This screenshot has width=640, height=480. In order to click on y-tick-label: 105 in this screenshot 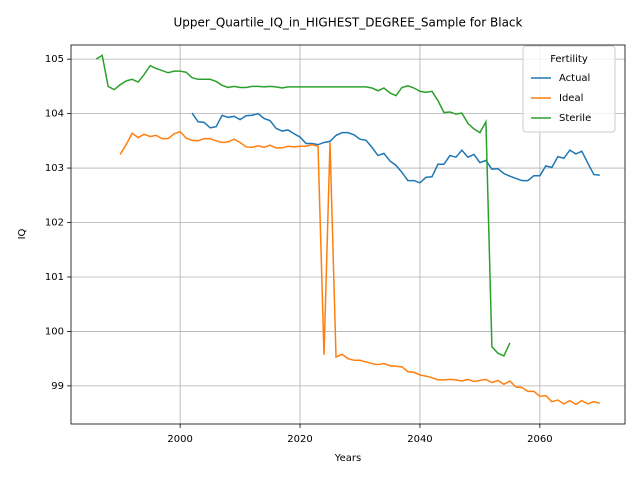, I will do `click(54, 59)`.